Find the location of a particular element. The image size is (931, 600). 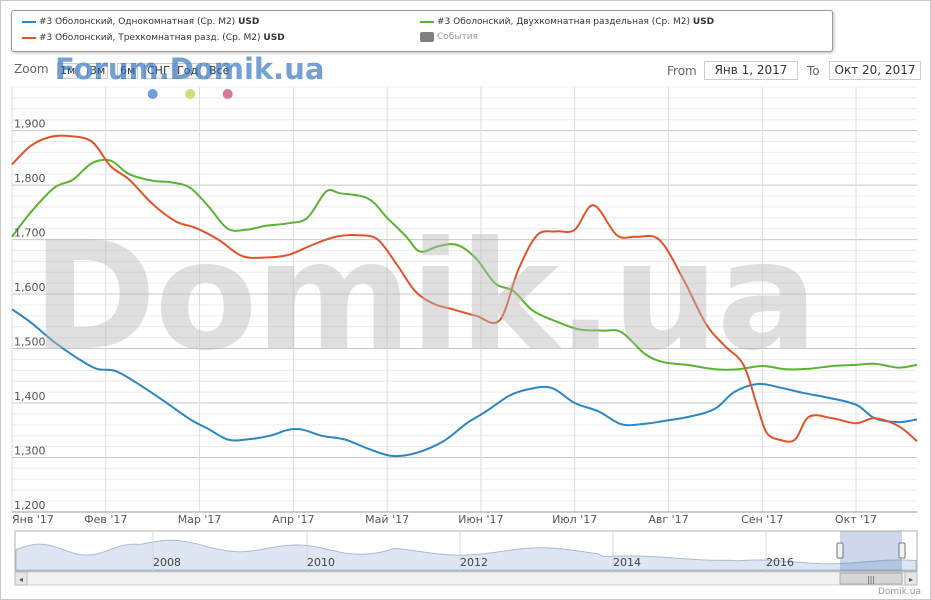

scrollbar-left-button is located at coordinates (21, 578).